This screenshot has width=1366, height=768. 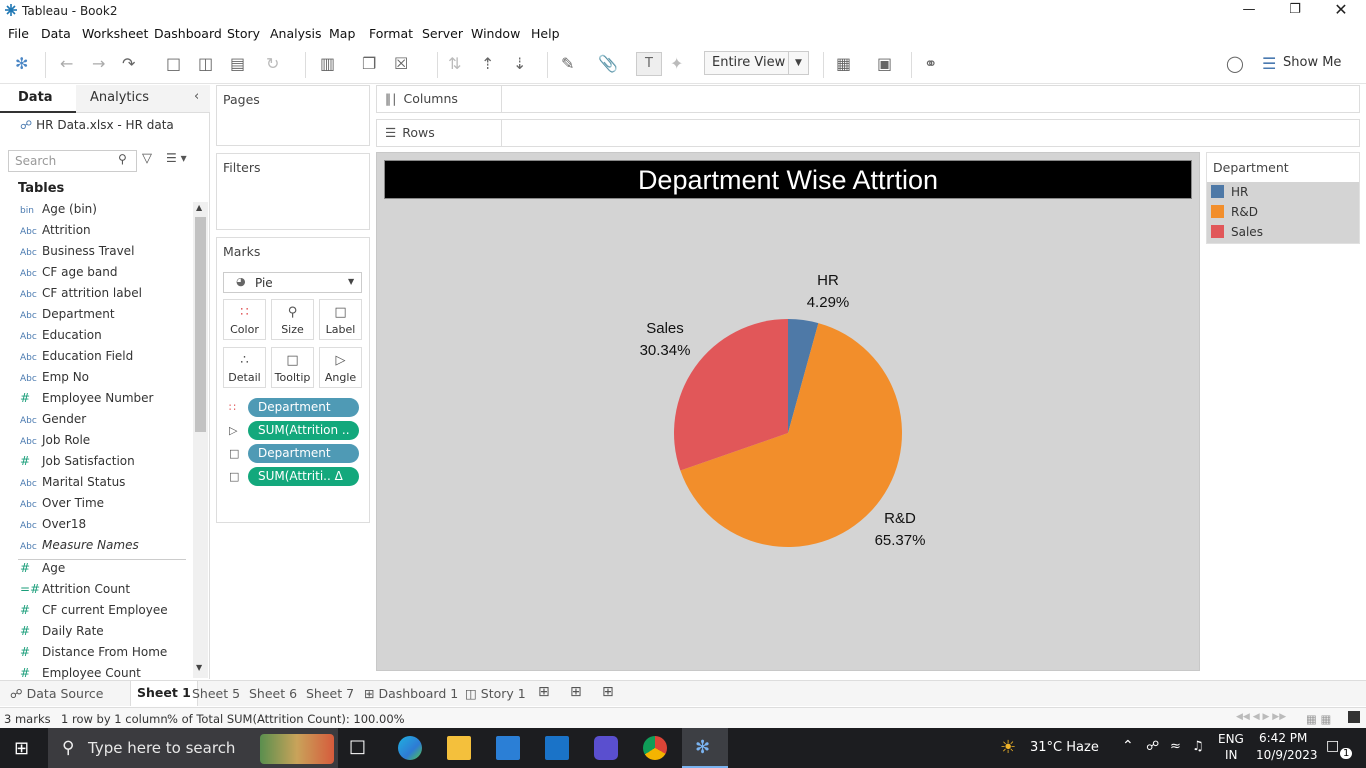 I want to click on wifi-icon: ≈, so click(x=1175, y=746).